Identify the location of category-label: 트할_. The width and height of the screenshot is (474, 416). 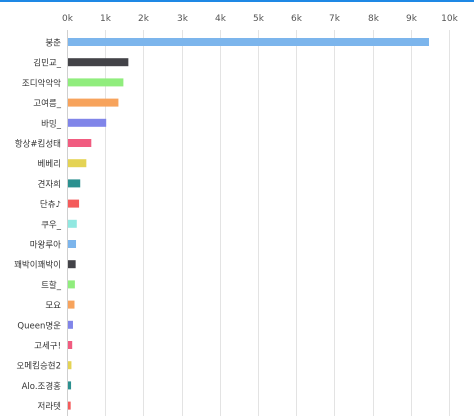
(51, 285).